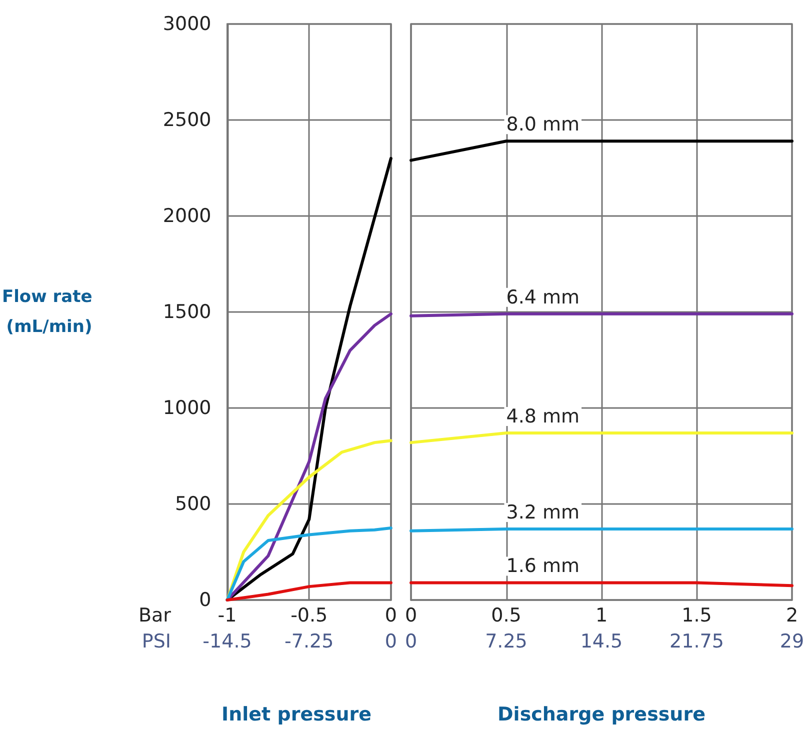  Describe the element at coordinates (227, 615) in the screenshot. I see `x-tick-label: -1` at that location.